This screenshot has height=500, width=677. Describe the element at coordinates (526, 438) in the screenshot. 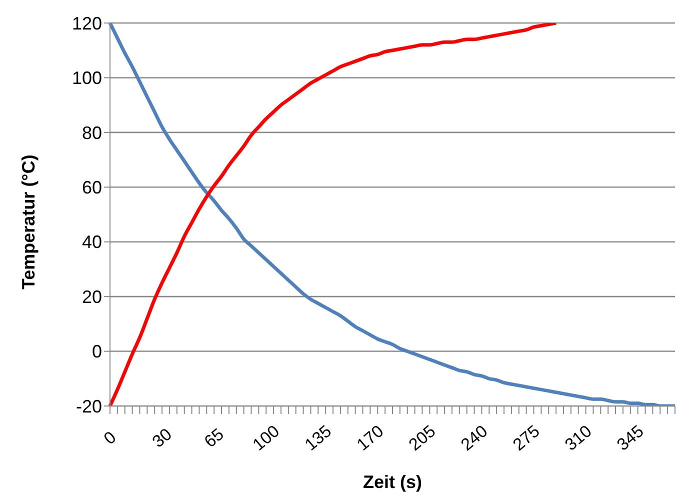

I see `x-tick-label: 275` at that location.